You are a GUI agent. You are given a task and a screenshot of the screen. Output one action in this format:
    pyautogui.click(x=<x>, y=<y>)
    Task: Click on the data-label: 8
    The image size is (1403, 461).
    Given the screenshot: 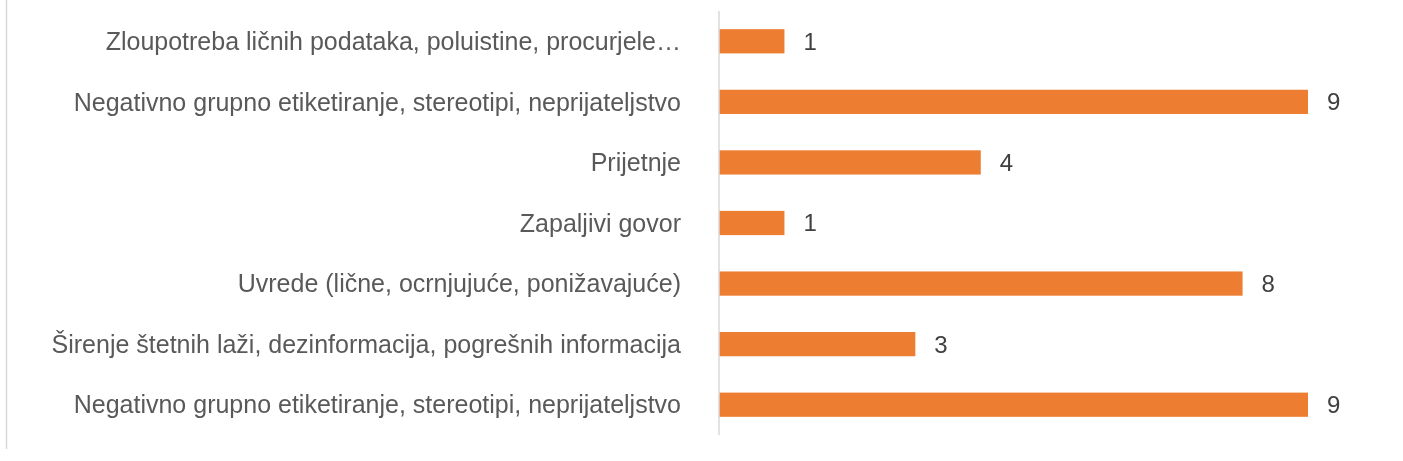 What is the action you would take?
    pyautogui.click(x=1268, y=283)
    